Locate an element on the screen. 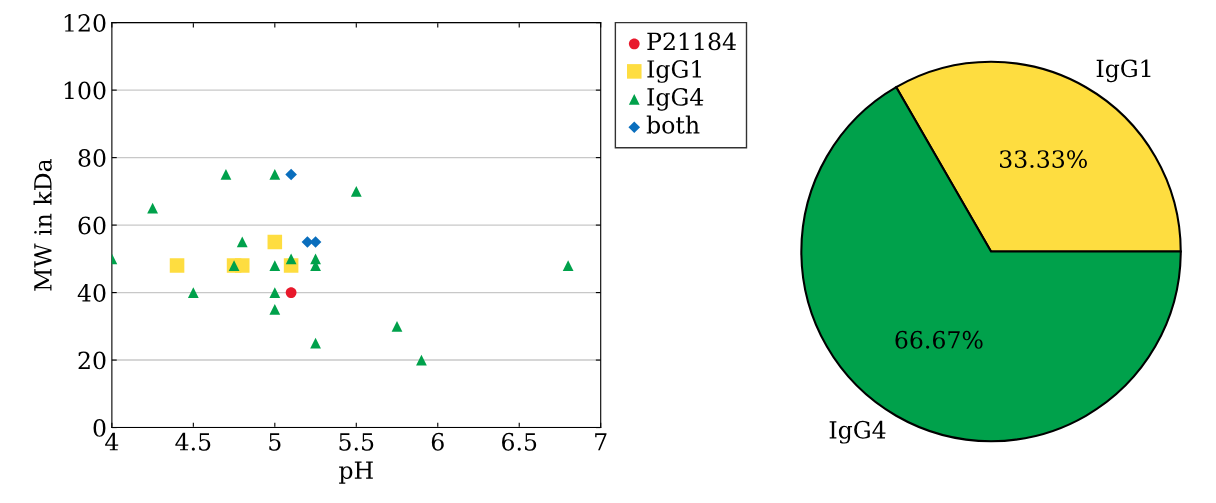  legend-label: both is located at coordinates (673, 124).